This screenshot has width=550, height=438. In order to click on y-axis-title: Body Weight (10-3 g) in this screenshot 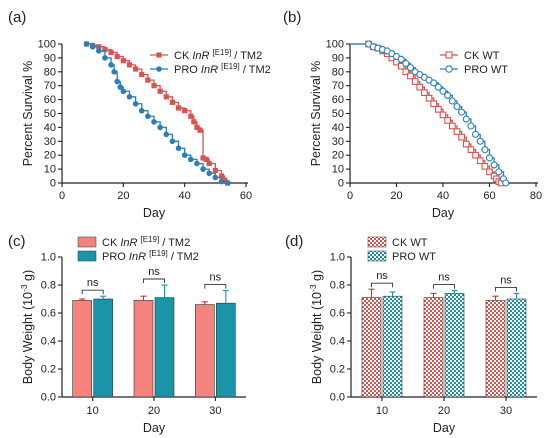, I will do `click(27, 327)`.